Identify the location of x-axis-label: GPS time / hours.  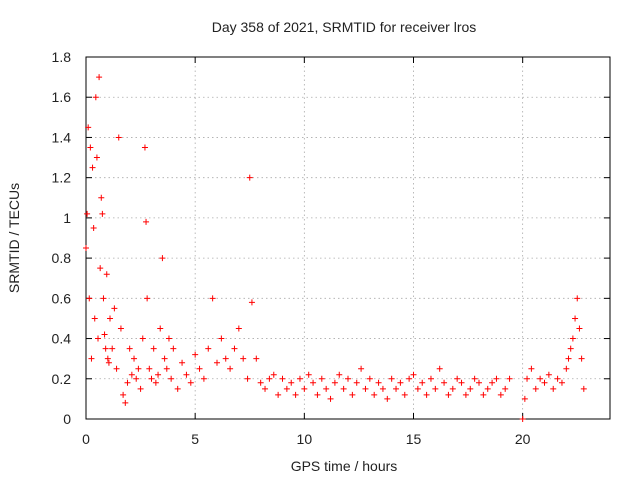
(344, 466).